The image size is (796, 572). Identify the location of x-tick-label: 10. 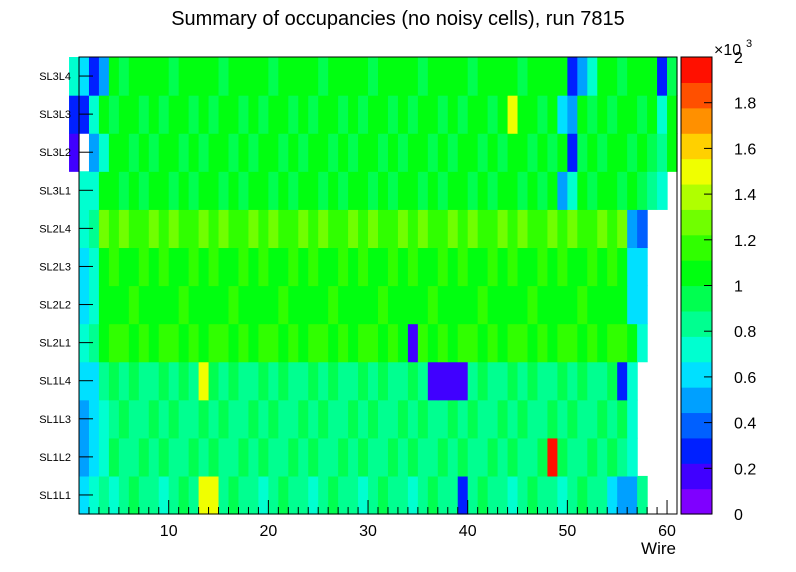
(169, 531).